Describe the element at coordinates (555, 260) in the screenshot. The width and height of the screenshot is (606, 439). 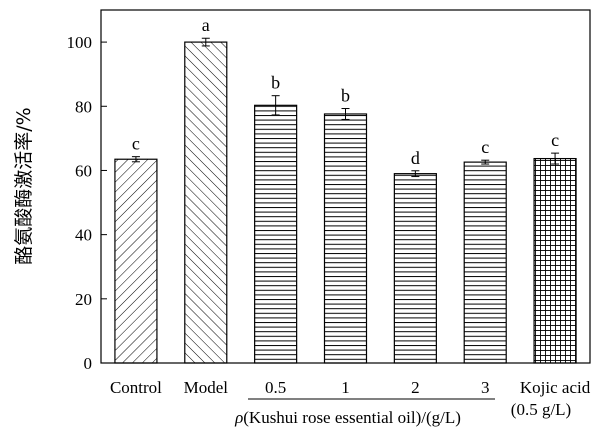
I see `bar-kojic-acid` at that location.